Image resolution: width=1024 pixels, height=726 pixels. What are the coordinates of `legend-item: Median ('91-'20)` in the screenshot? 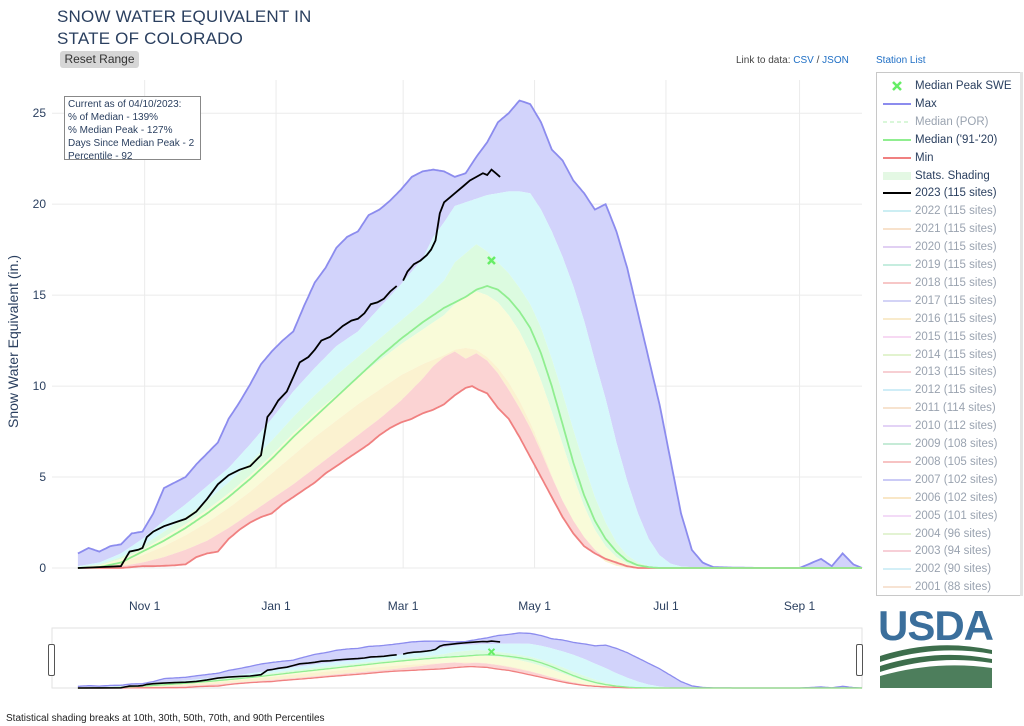 It's located at (949, 140).